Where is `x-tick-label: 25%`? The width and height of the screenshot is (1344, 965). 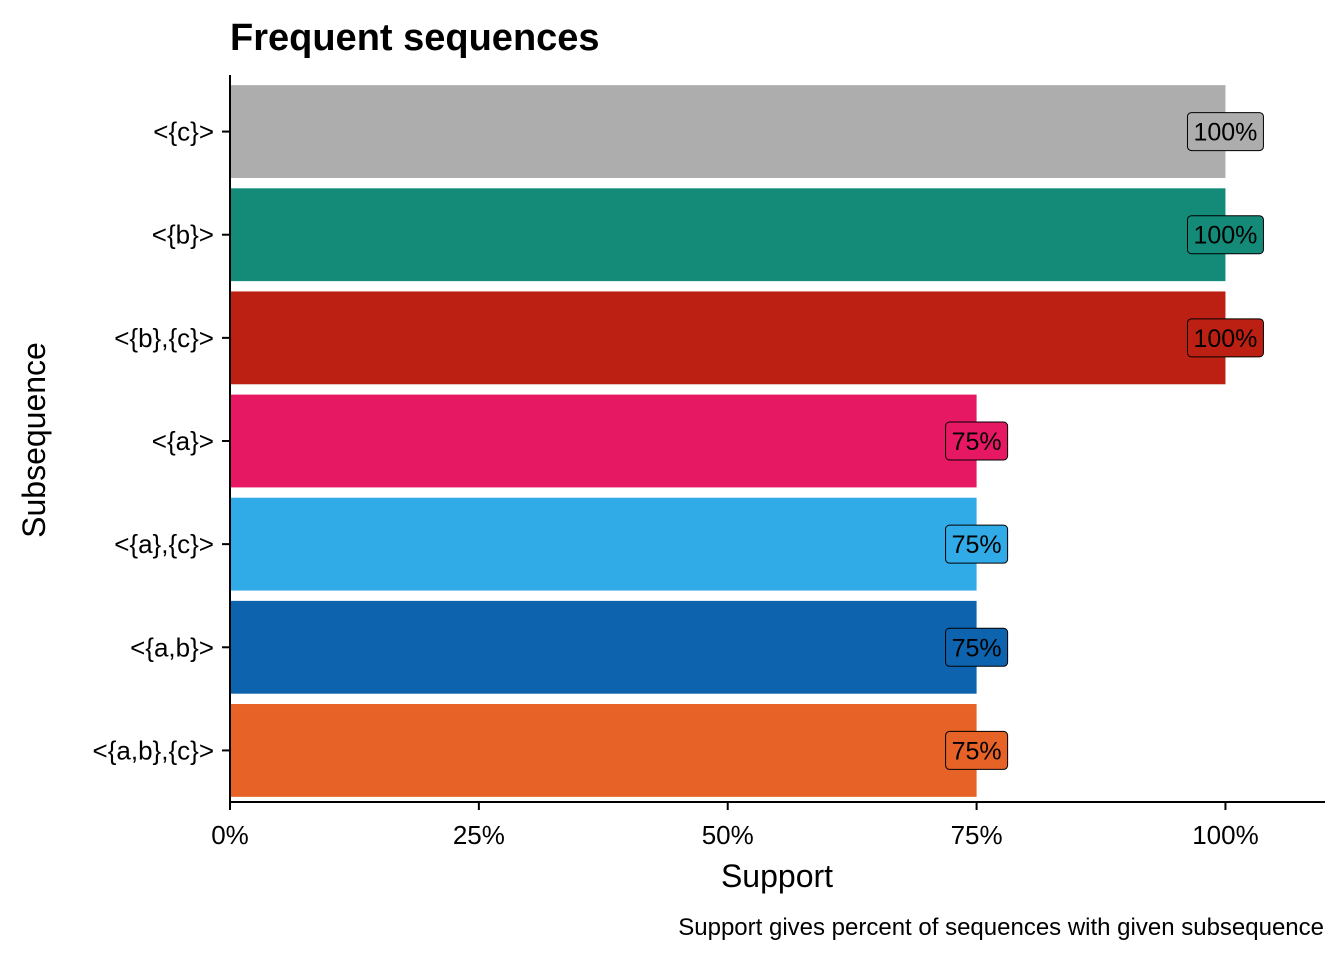
x-tick-label: 25% is located at coordinates (479, 835).